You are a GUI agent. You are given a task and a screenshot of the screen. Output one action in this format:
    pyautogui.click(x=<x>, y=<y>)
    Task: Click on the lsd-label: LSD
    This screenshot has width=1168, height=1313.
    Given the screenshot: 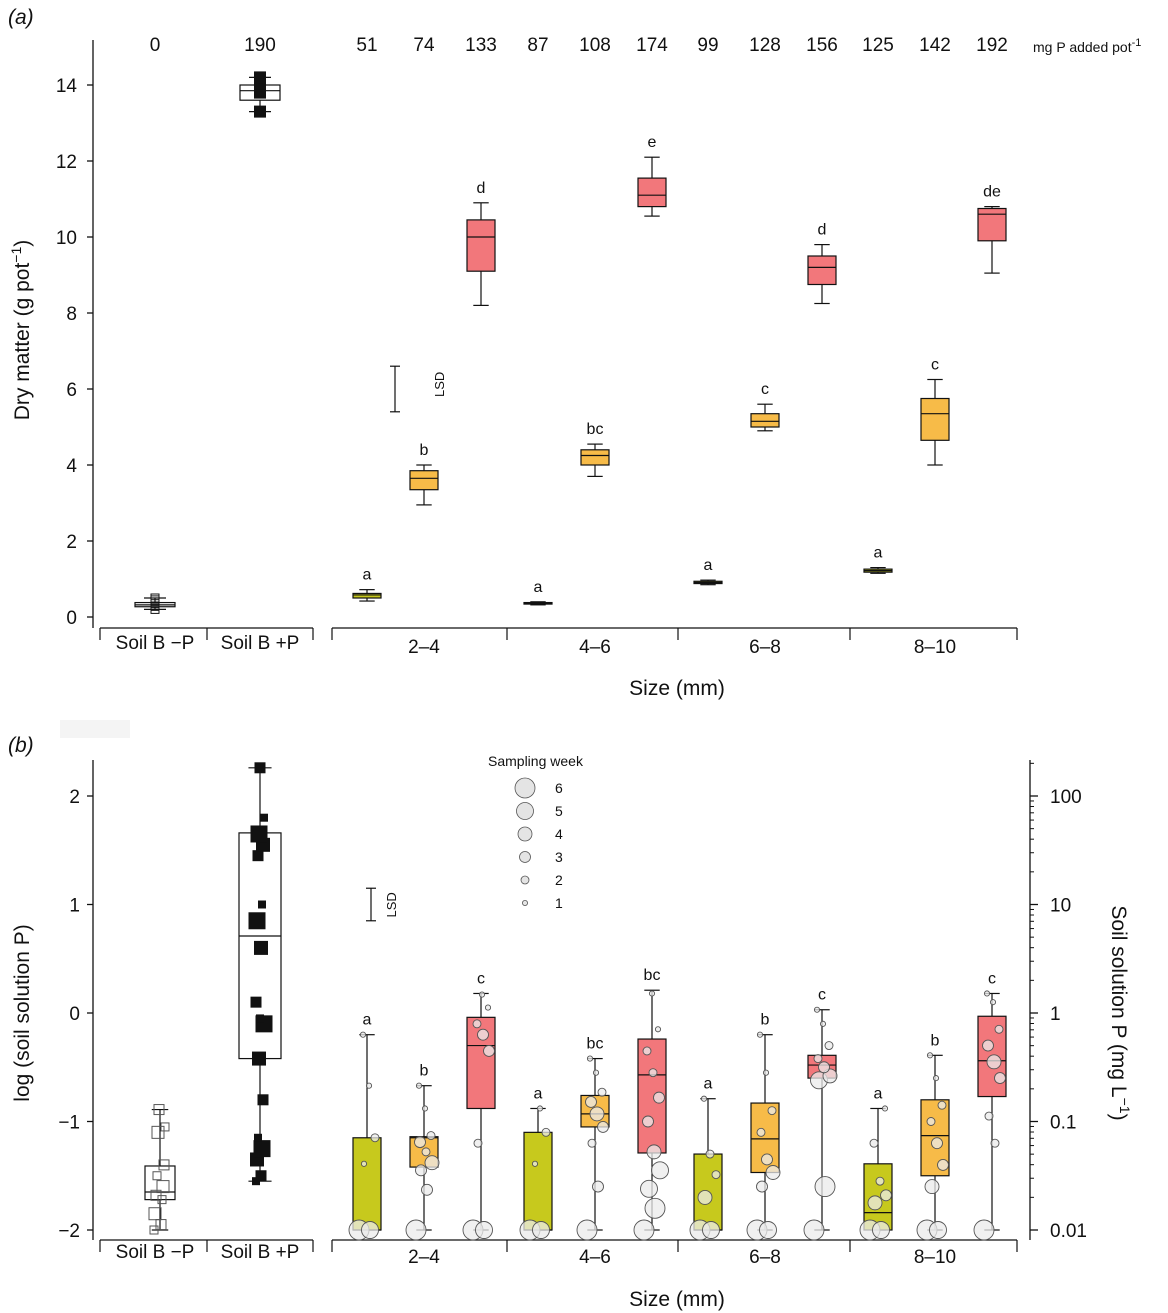 What is the action you would take?
    pyautogui.click(x=439, y=384)
    